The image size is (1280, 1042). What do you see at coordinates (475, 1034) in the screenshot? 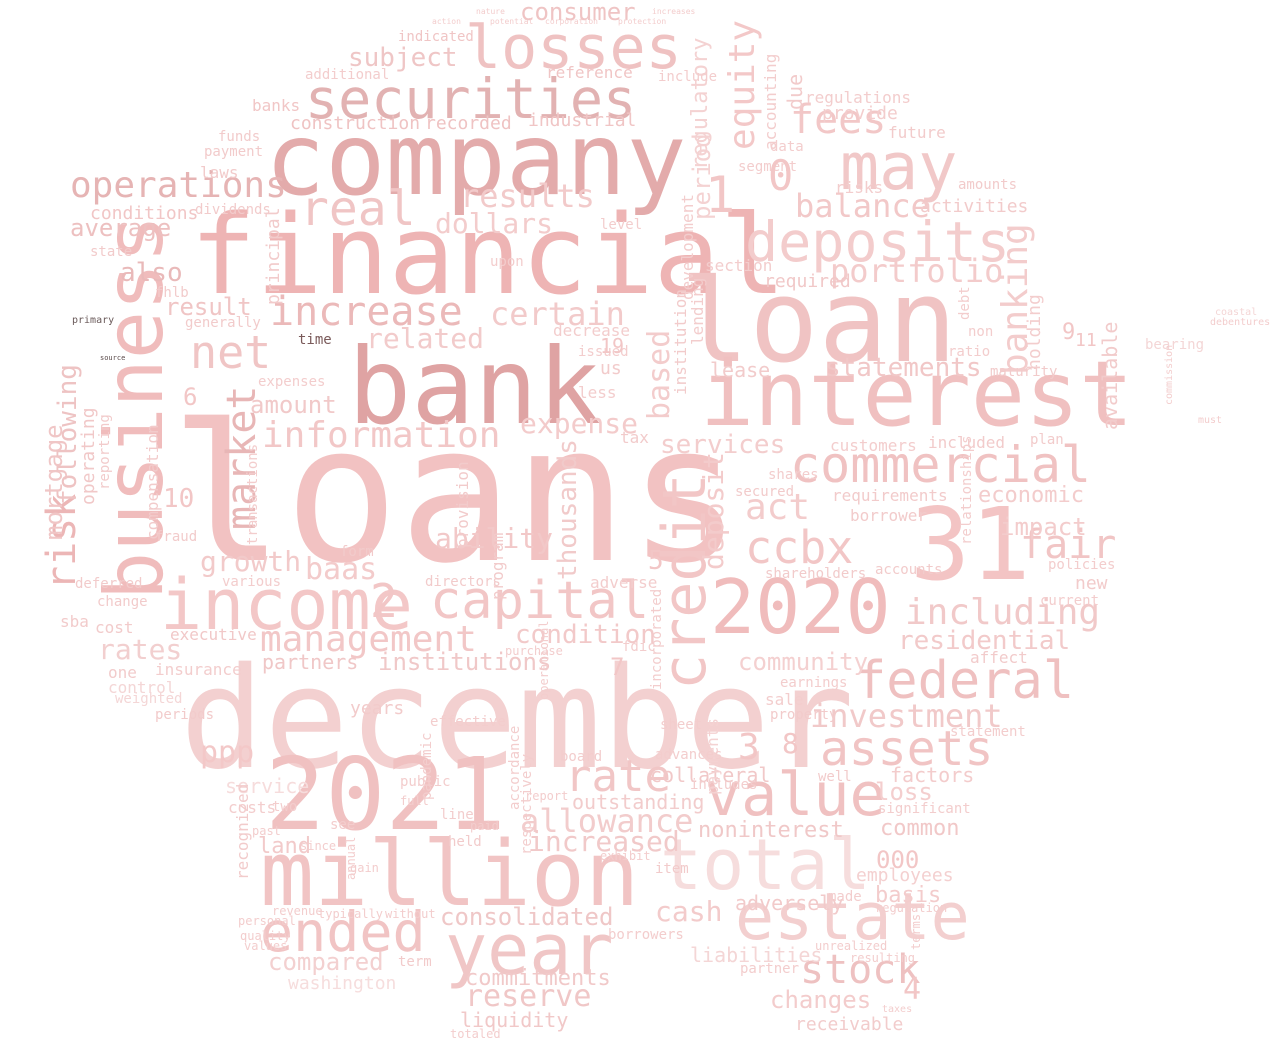
I see `cloud-word: totaled` at bounding box center [475, 1034].